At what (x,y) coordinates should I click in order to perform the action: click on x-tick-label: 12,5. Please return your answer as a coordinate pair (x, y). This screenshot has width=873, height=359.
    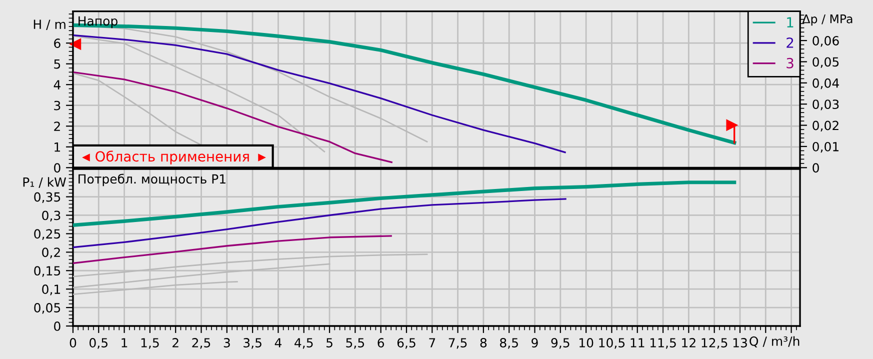
    Looking at the image, I should click on (715, 343).